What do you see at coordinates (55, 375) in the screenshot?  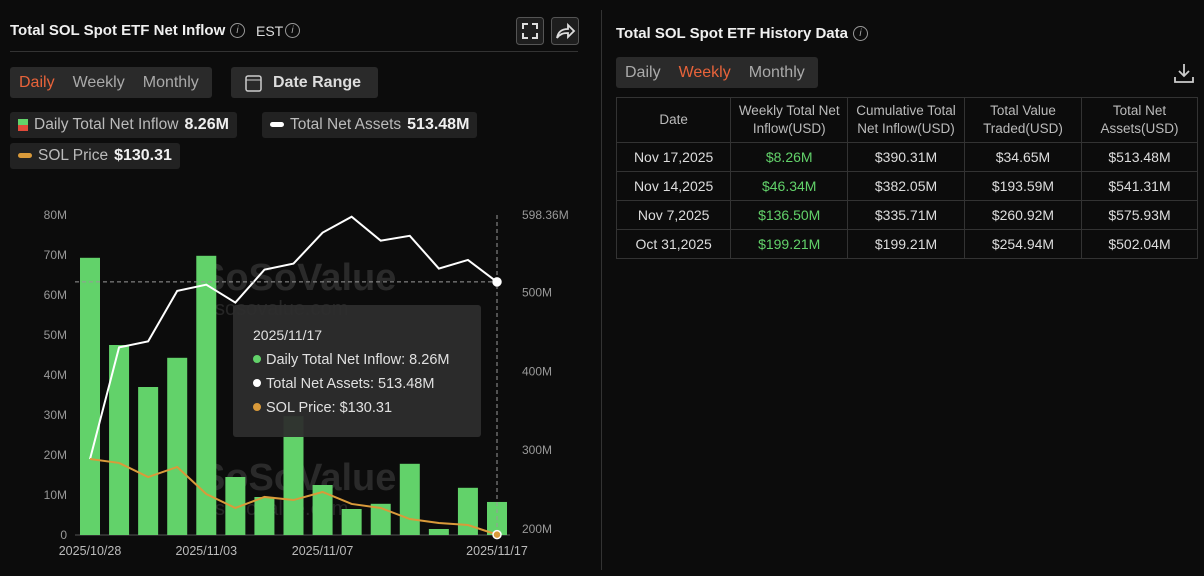 I see `y-tick-label: 40M` at bounding box center [55, 375].